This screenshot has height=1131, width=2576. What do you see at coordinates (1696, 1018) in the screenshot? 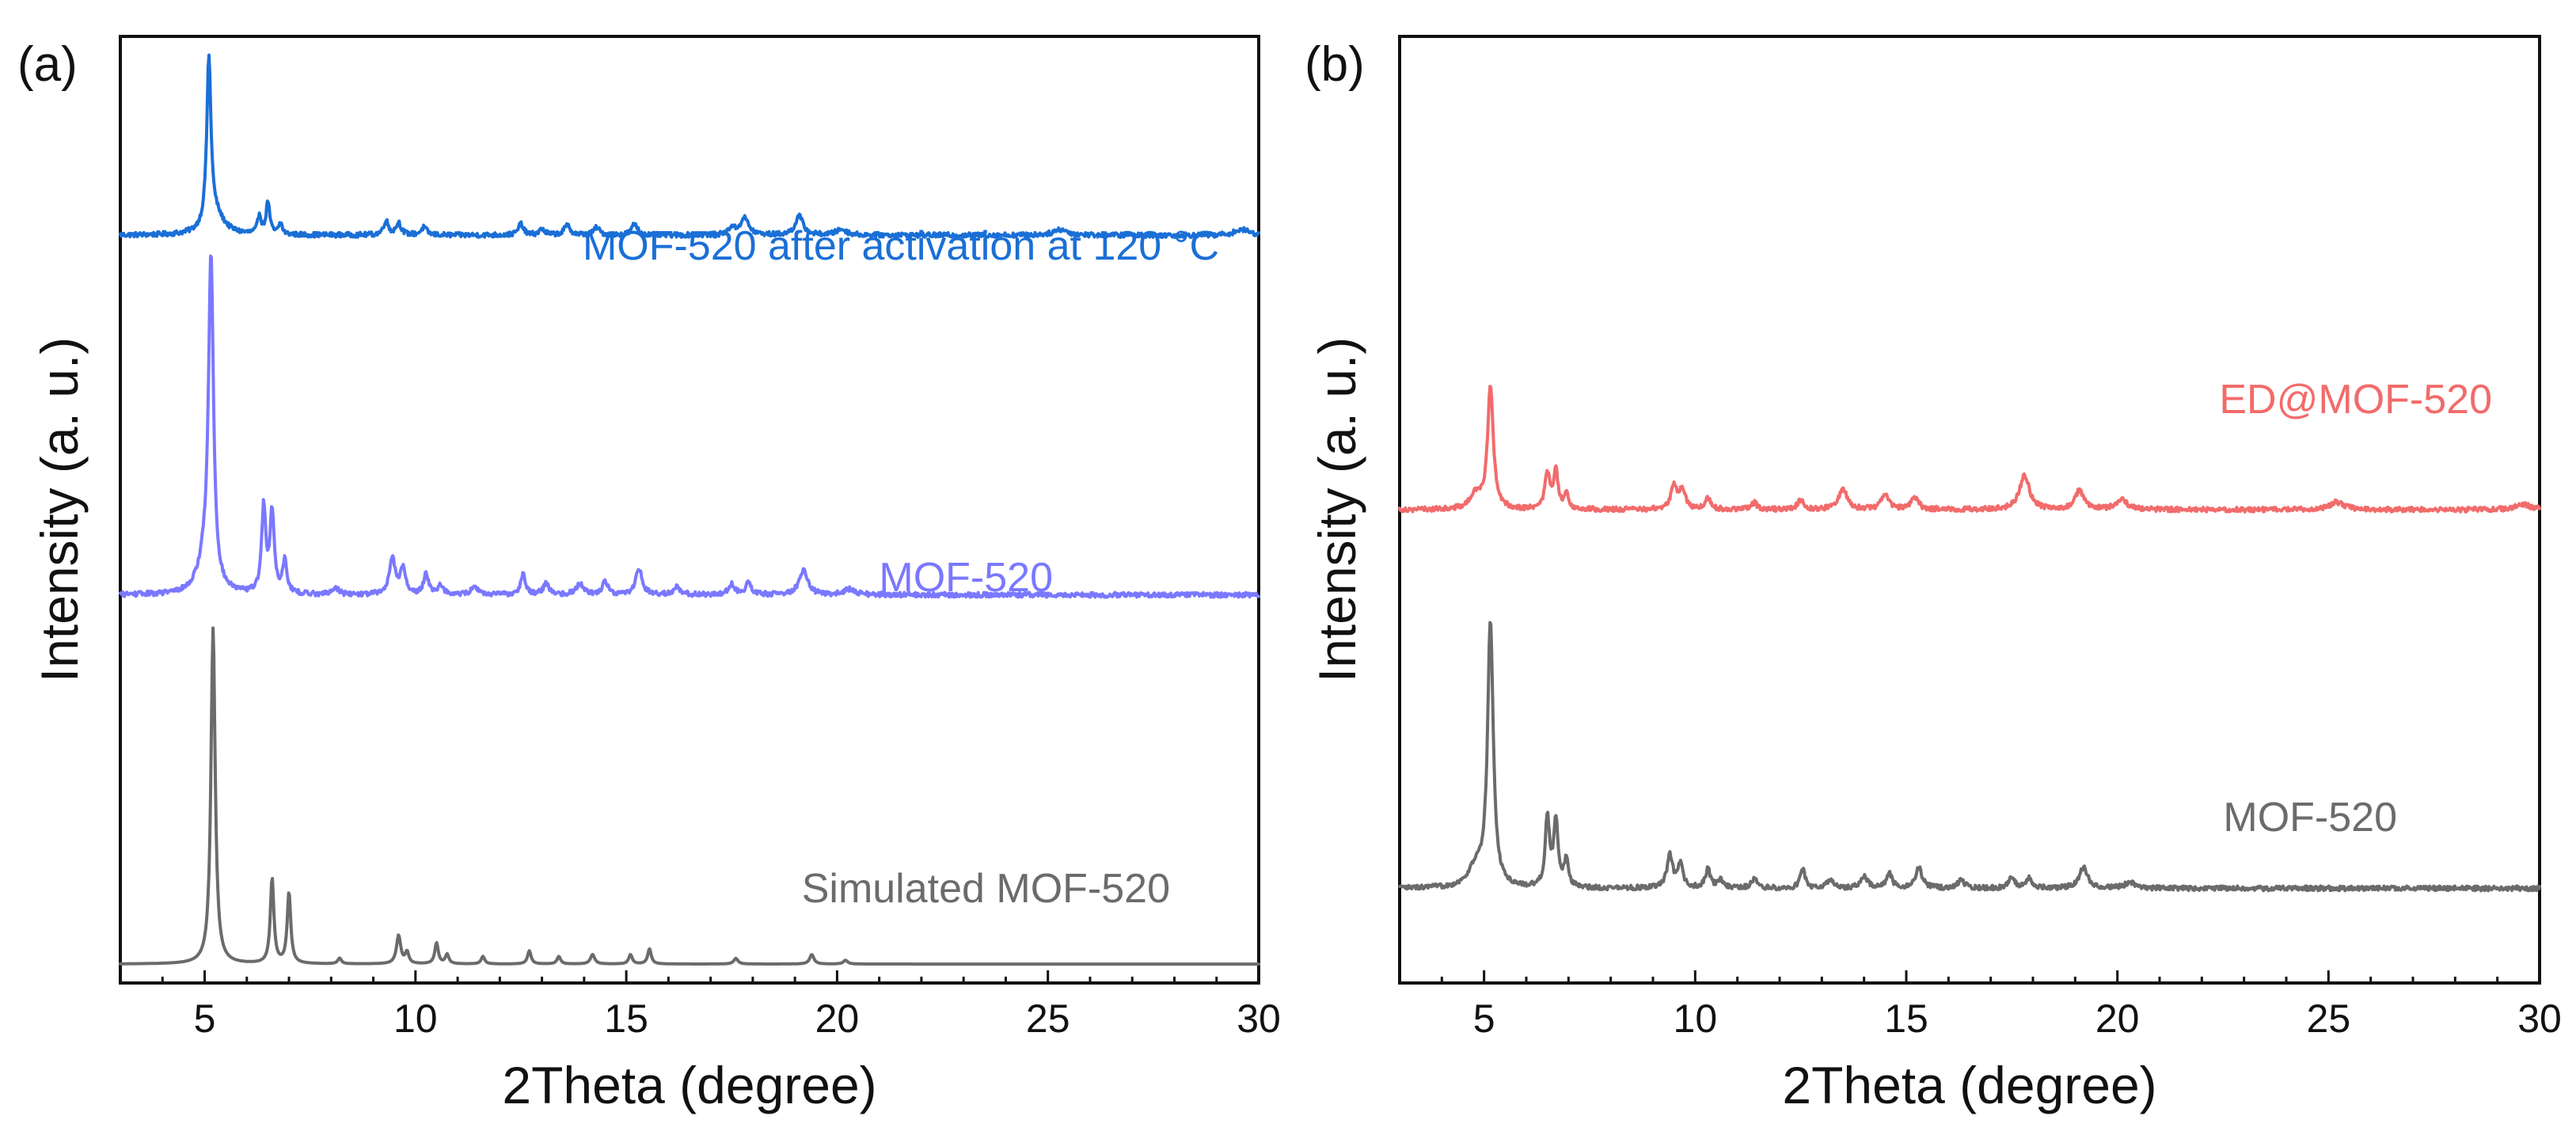
I see `panel-b-x-tick-label-10: 10` at bounding box center [1696, 1018].